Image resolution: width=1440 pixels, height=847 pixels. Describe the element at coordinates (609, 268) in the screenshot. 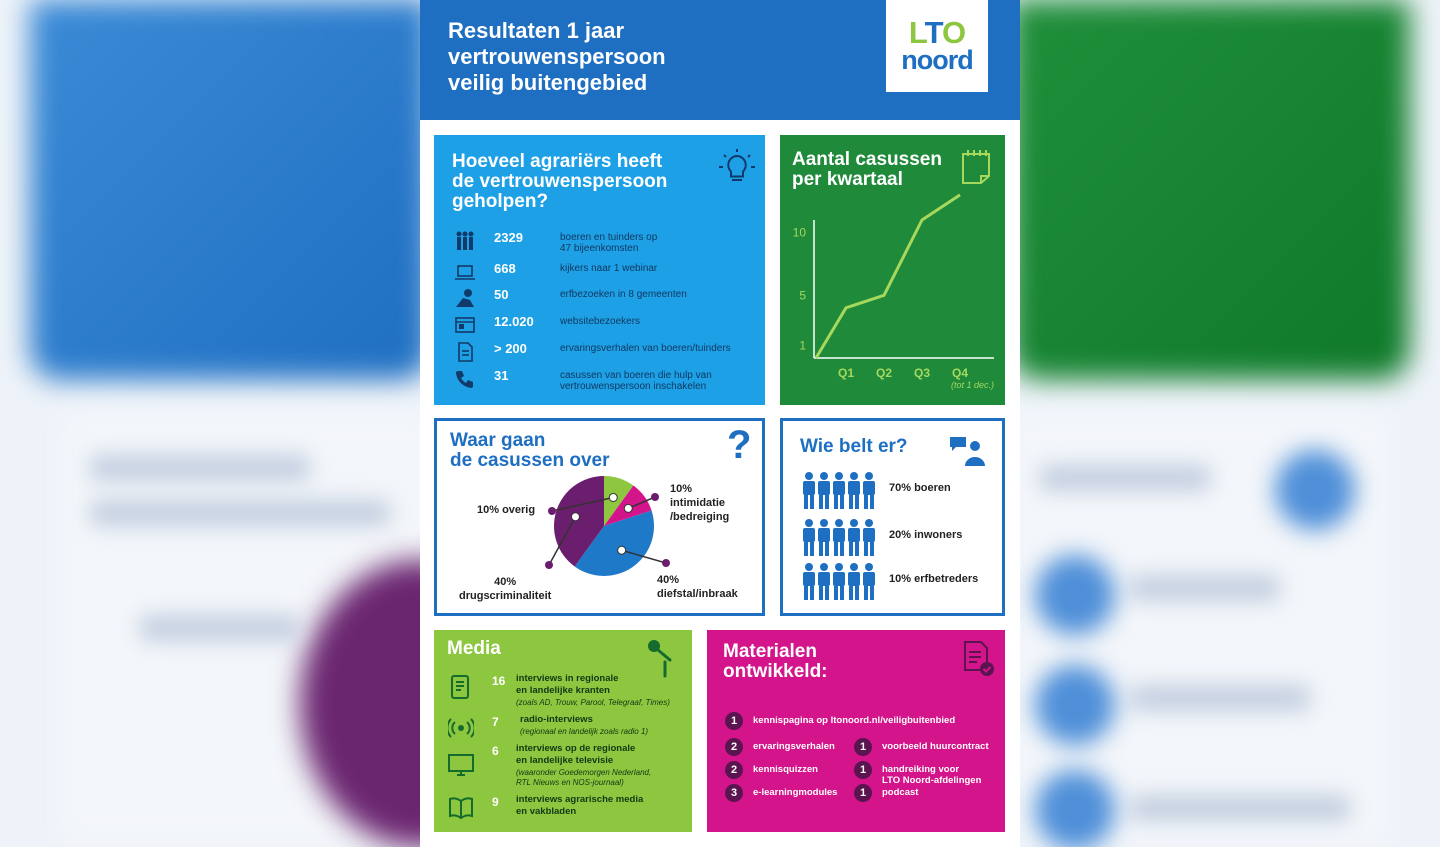

I see `stat-description: kijkers naar 1 webinar` at that location.